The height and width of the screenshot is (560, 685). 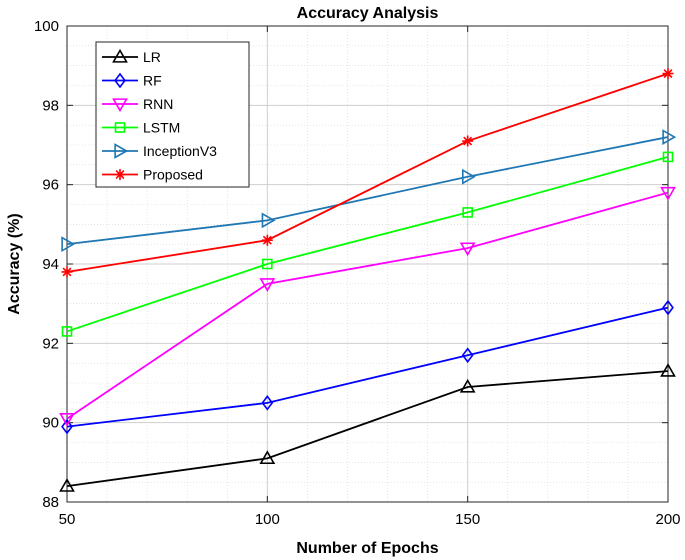 I want to click on legend-item-lr: LR, so click(x=131, y=56).